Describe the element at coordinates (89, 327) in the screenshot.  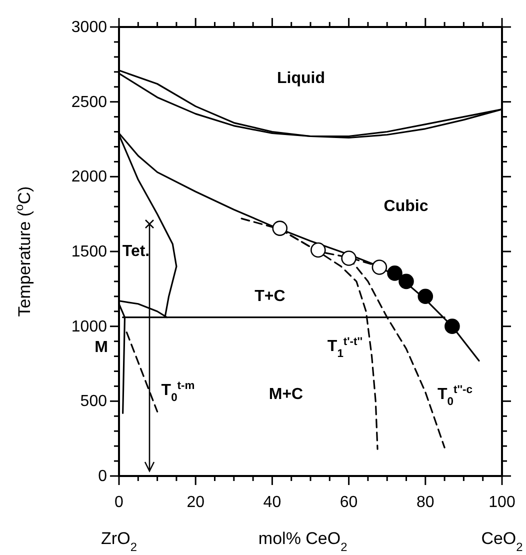
I see `y-tick-label: 1000` at that location.